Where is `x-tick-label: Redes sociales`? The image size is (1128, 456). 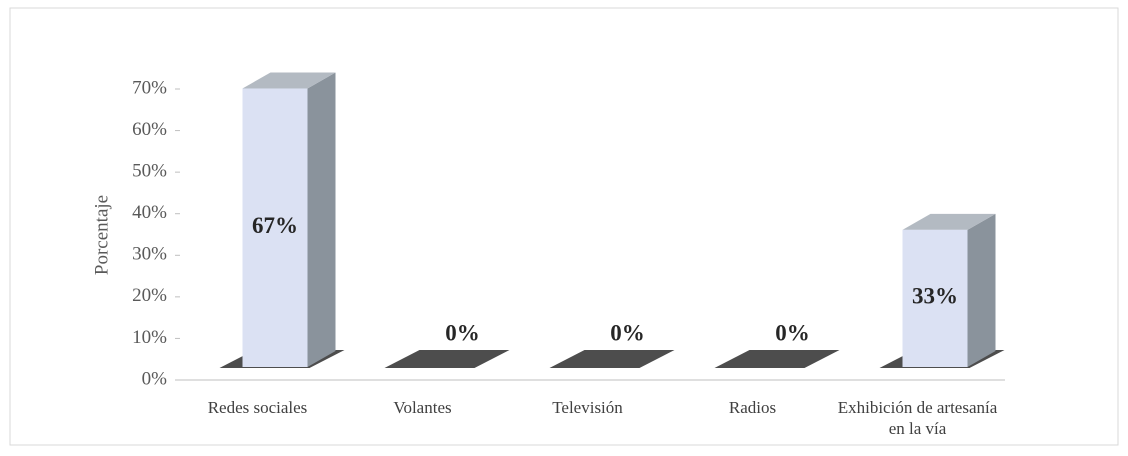 x-tick-label: Redes sociales is located at coordinates (257, 407).